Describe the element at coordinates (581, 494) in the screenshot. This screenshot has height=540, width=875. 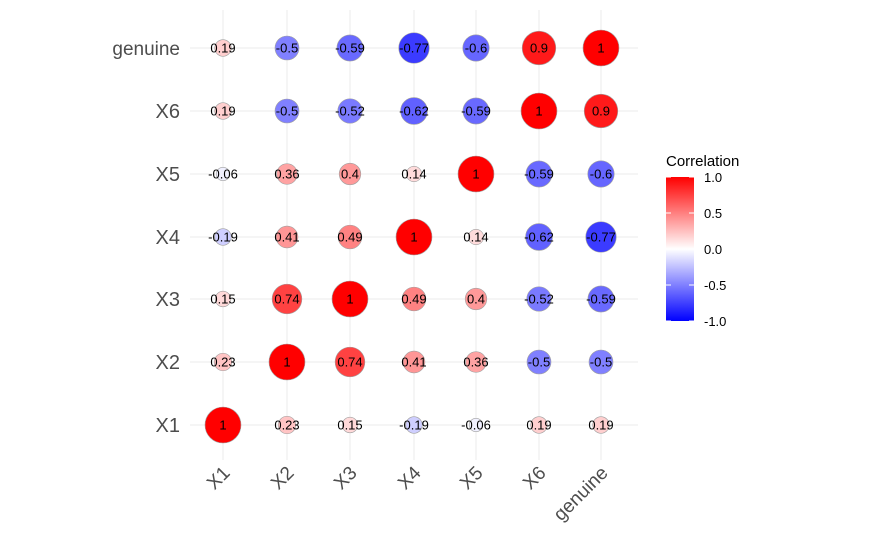
I see `x-tick-label: genuine` at that location.